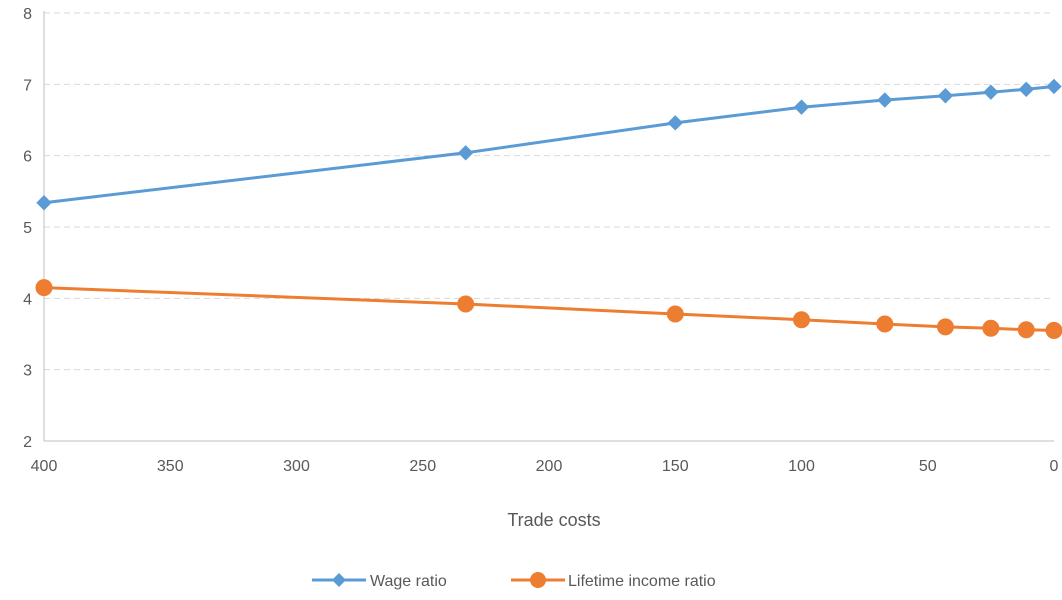  I want to click on x-tick-label: 400, so click(44, 466).